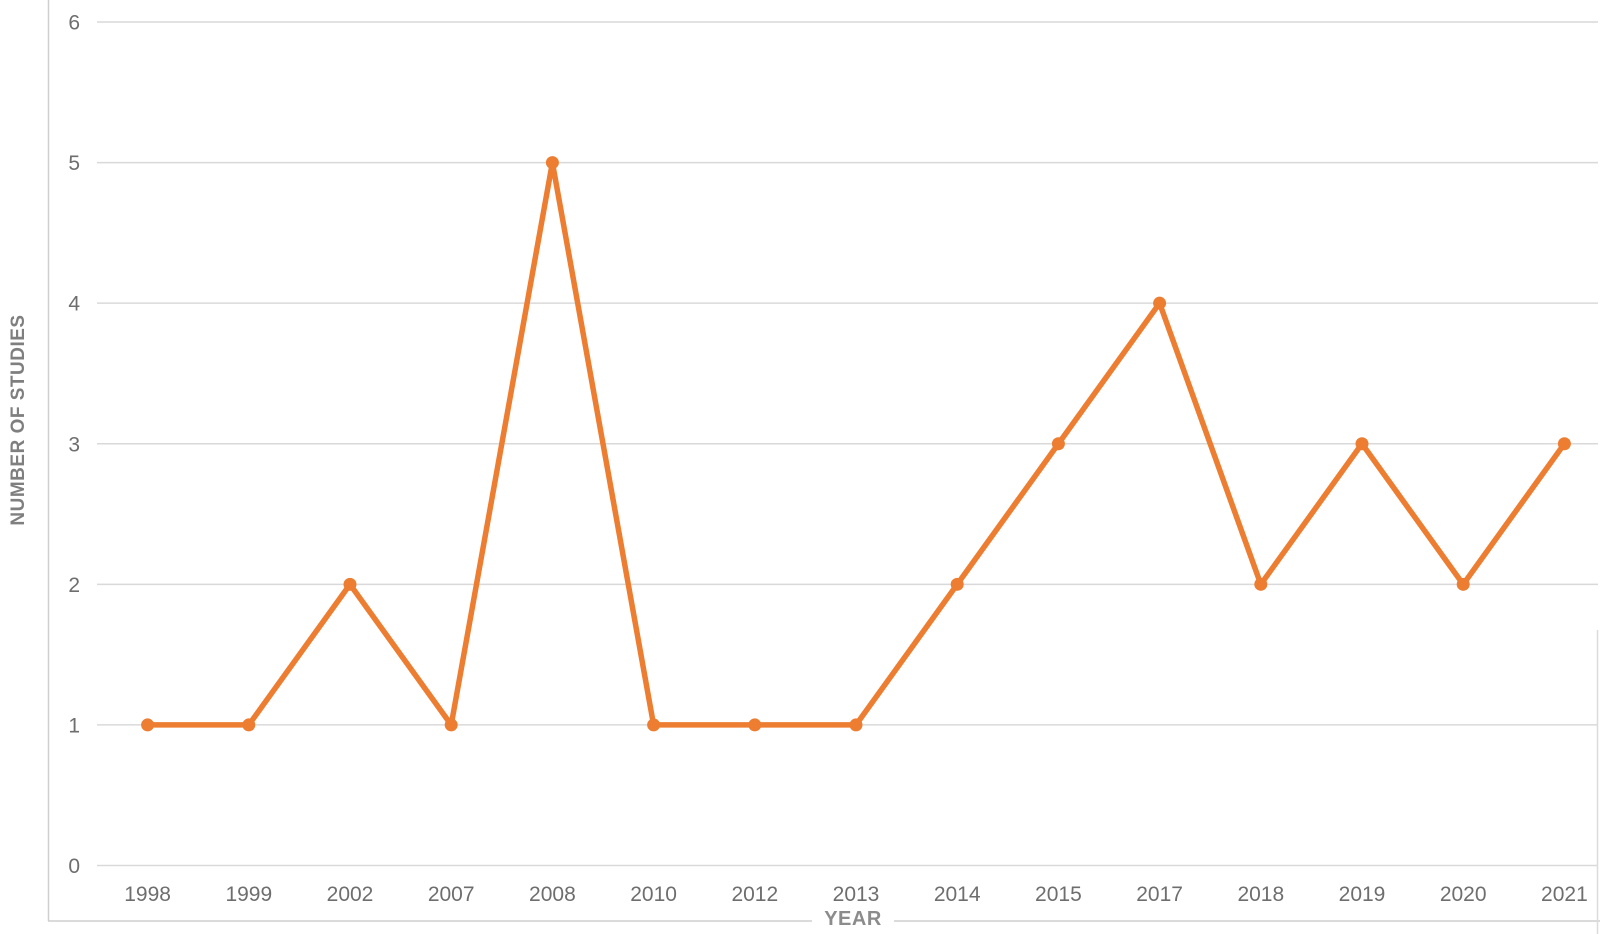  Describe the element at coordinates (653, 894) in the screenshot. I see `x-tick-label: 2010` at that location.